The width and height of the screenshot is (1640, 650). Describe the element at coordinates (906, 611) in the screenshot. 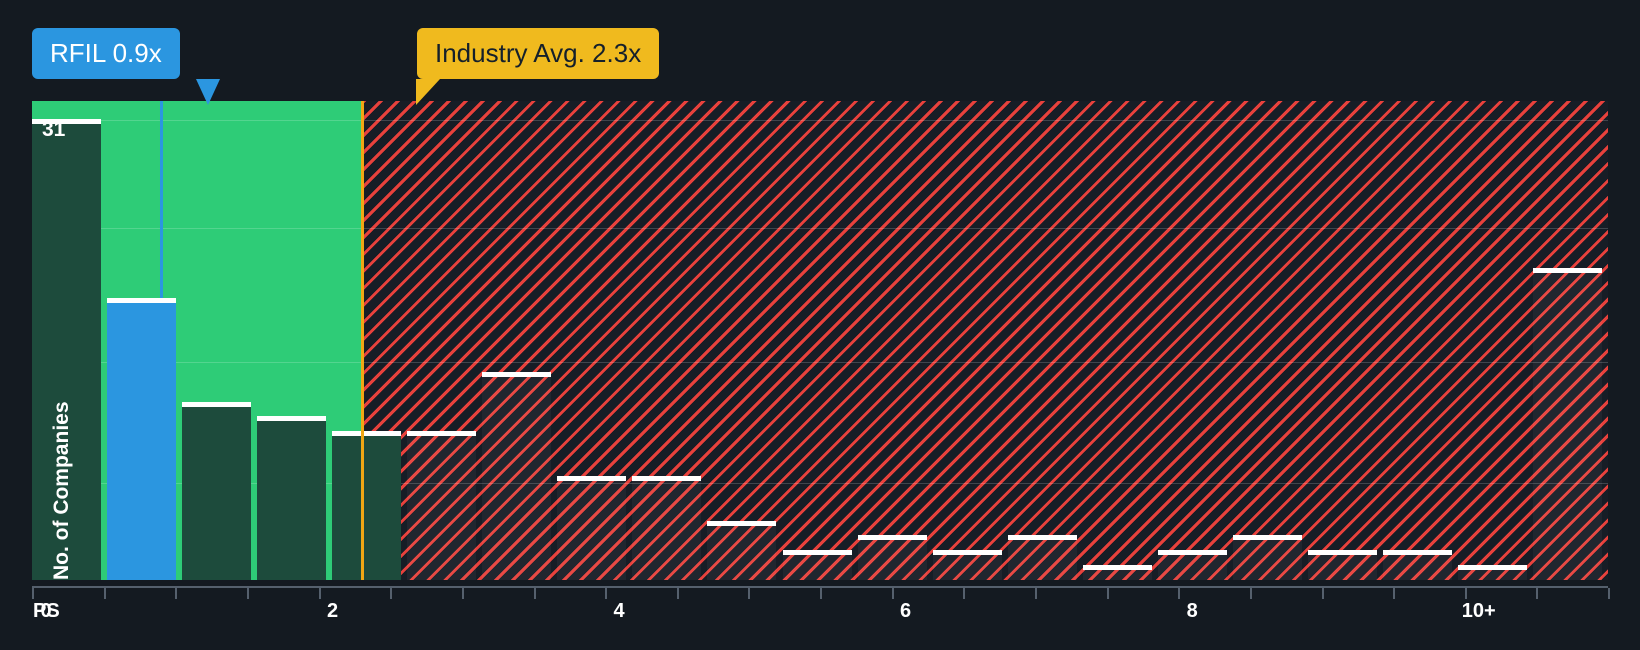

I see `x-axis-tick-label: 6` at that location.